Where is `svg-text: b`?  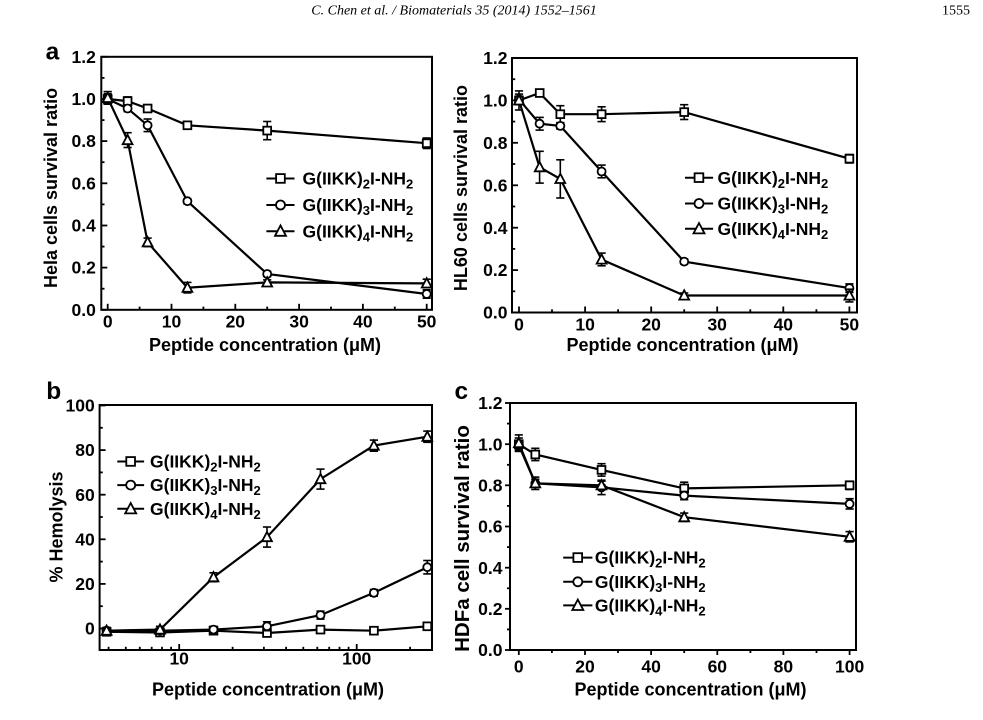
svg-text: b is located at coordinates (53, 391).